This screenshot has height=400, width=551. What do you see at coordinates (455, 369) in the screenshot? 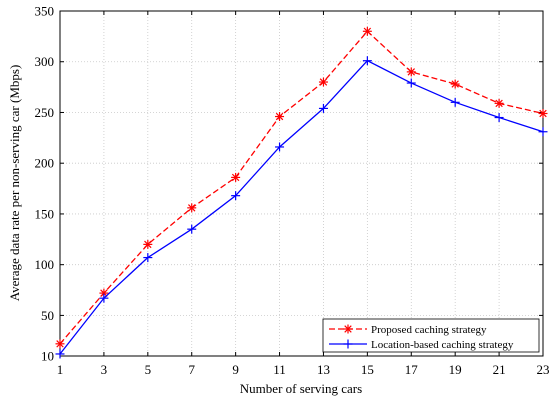
I see `x-tick-label: 19` at bounding box center [455, 369].